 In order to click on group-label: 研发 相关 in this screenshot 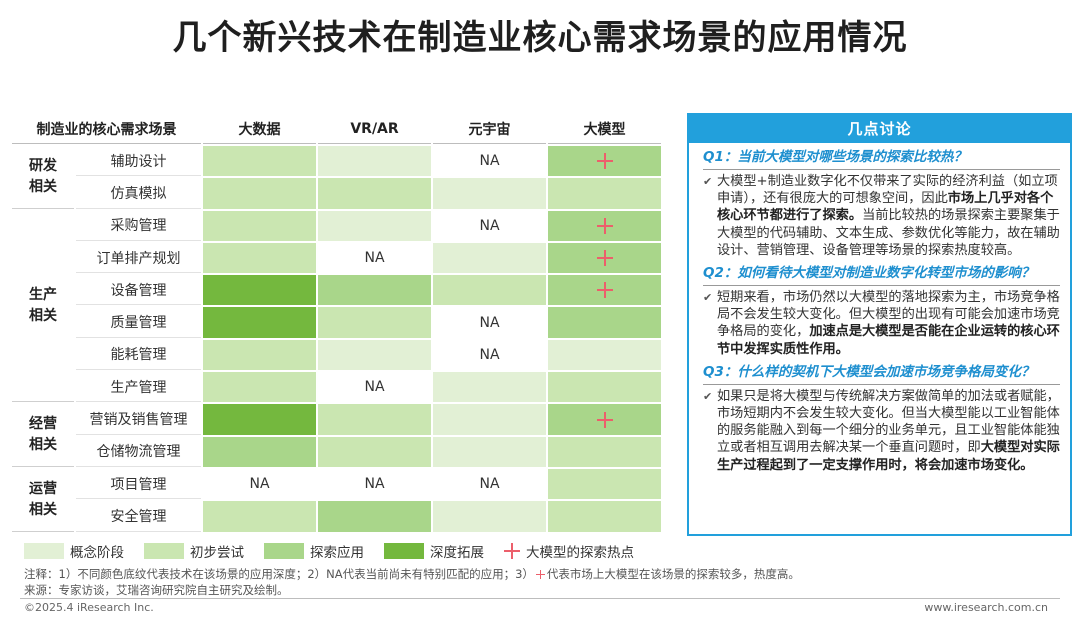, I will do `click(43, 177)`.